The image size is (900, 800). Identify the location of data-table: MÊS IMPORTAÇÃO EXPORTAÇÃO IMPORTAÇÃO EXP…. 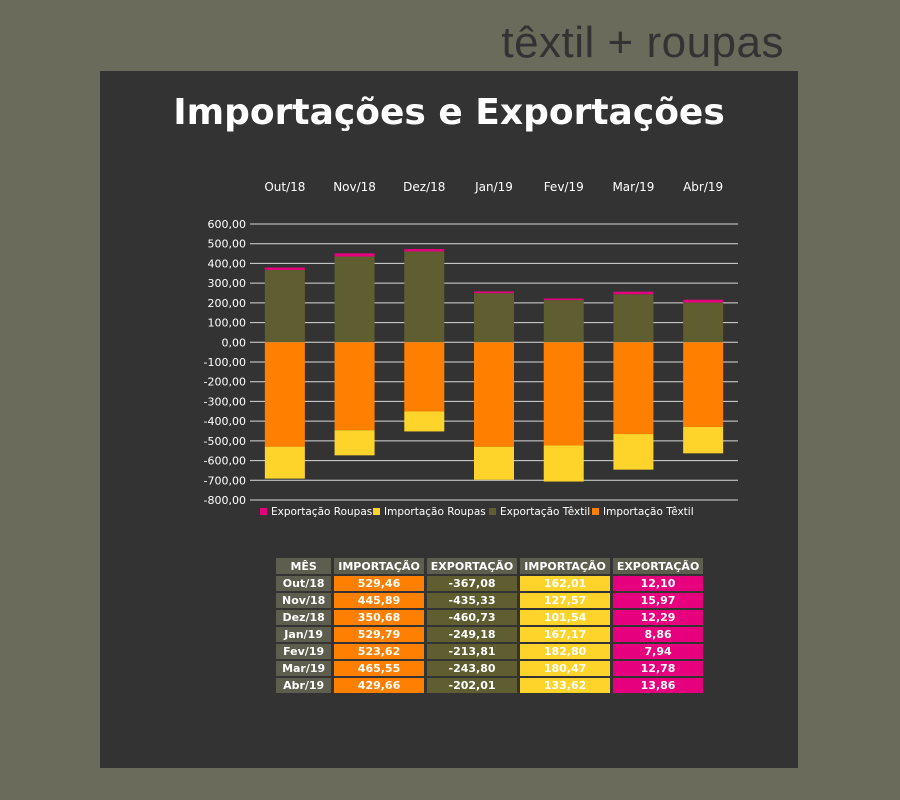
(489, 625).